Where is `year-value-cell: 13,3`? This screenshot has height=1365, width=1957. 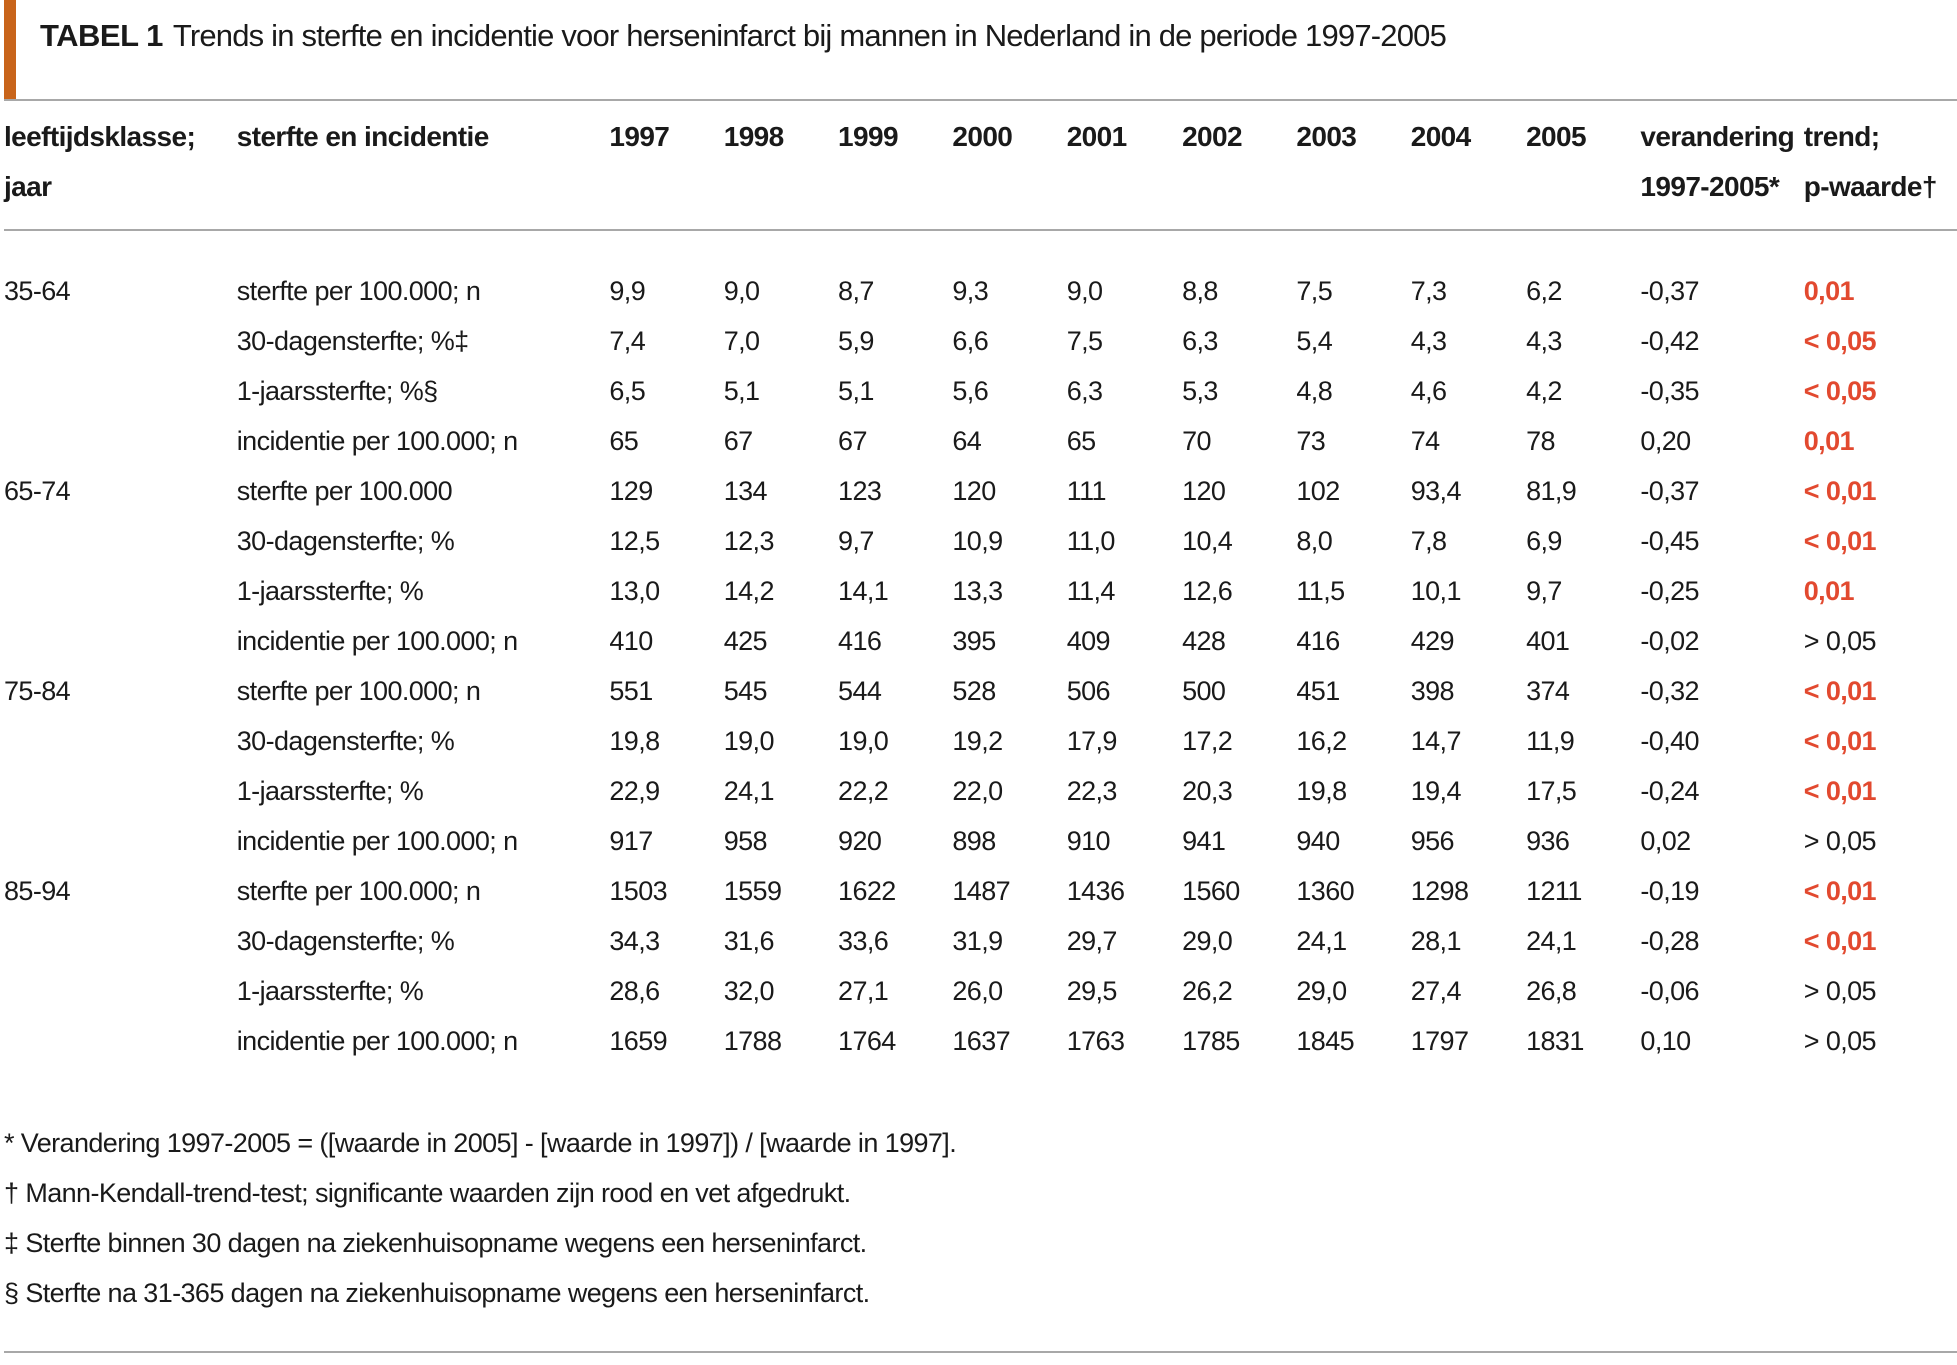 year-value-cell: 13,3 is located at coordinates (977, 591).